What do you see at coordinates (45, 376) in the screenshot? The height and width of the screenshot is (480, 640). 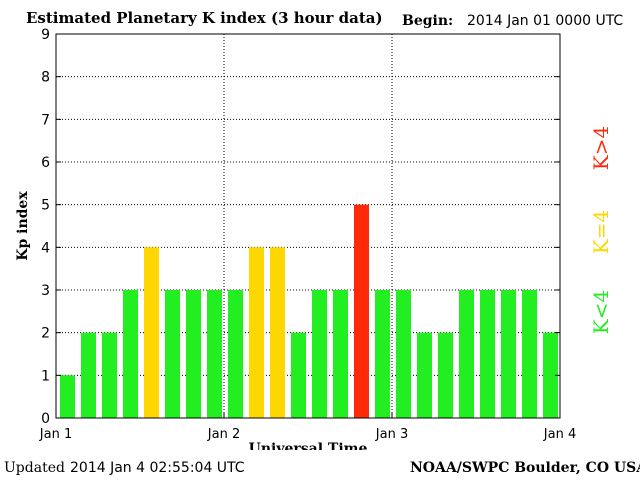 I see `y-tick-label: 1` at bounding box center [45, 376].